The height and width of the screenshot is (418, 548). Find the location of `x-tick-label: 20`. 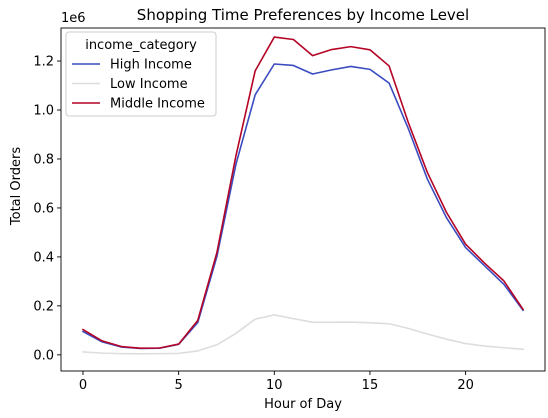

x-tick-label: 20 is located at coordinates (465, 385).